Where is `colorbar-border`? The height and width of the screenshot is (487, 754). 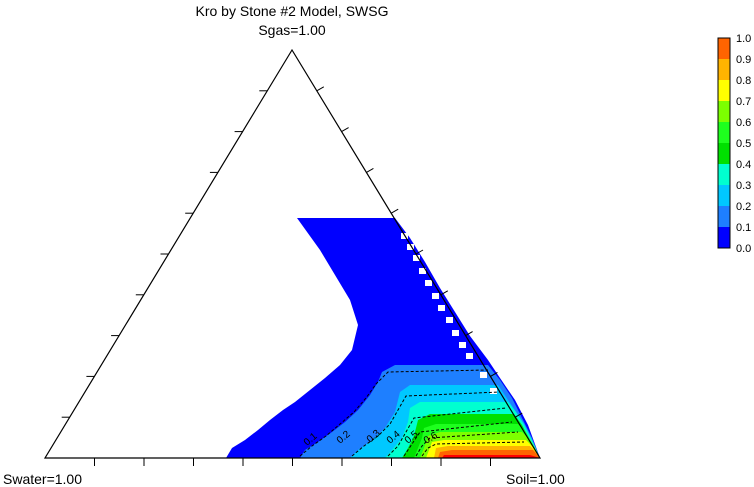
colorbar-border is located at coordinates (724, 143).